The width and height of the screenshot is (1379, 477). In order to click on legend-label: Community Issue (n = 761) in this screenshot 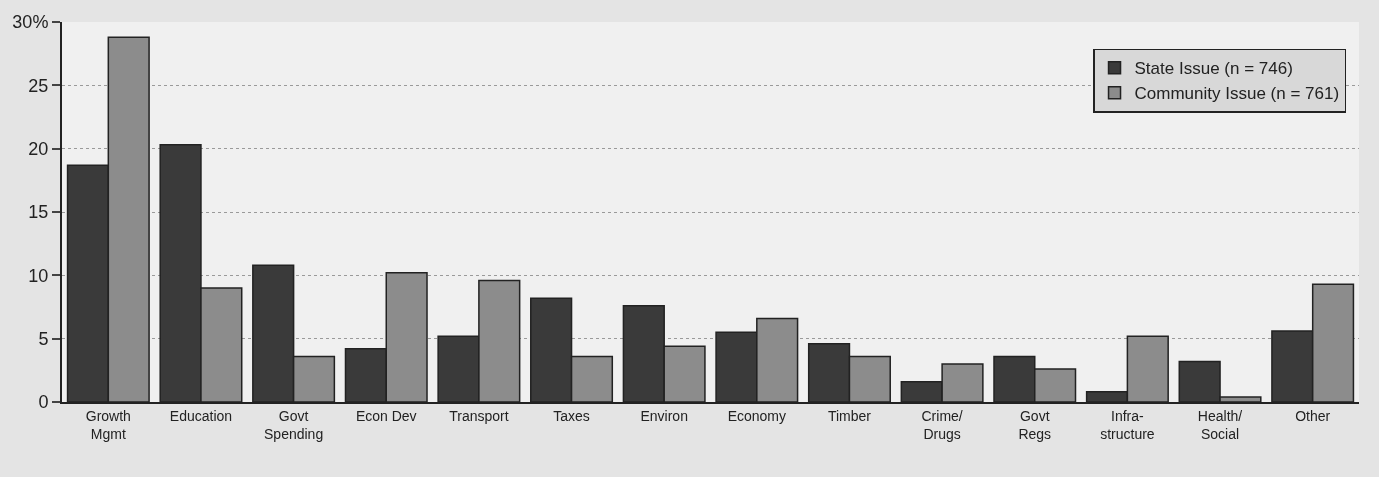, I will do `click(1237, 94)`.